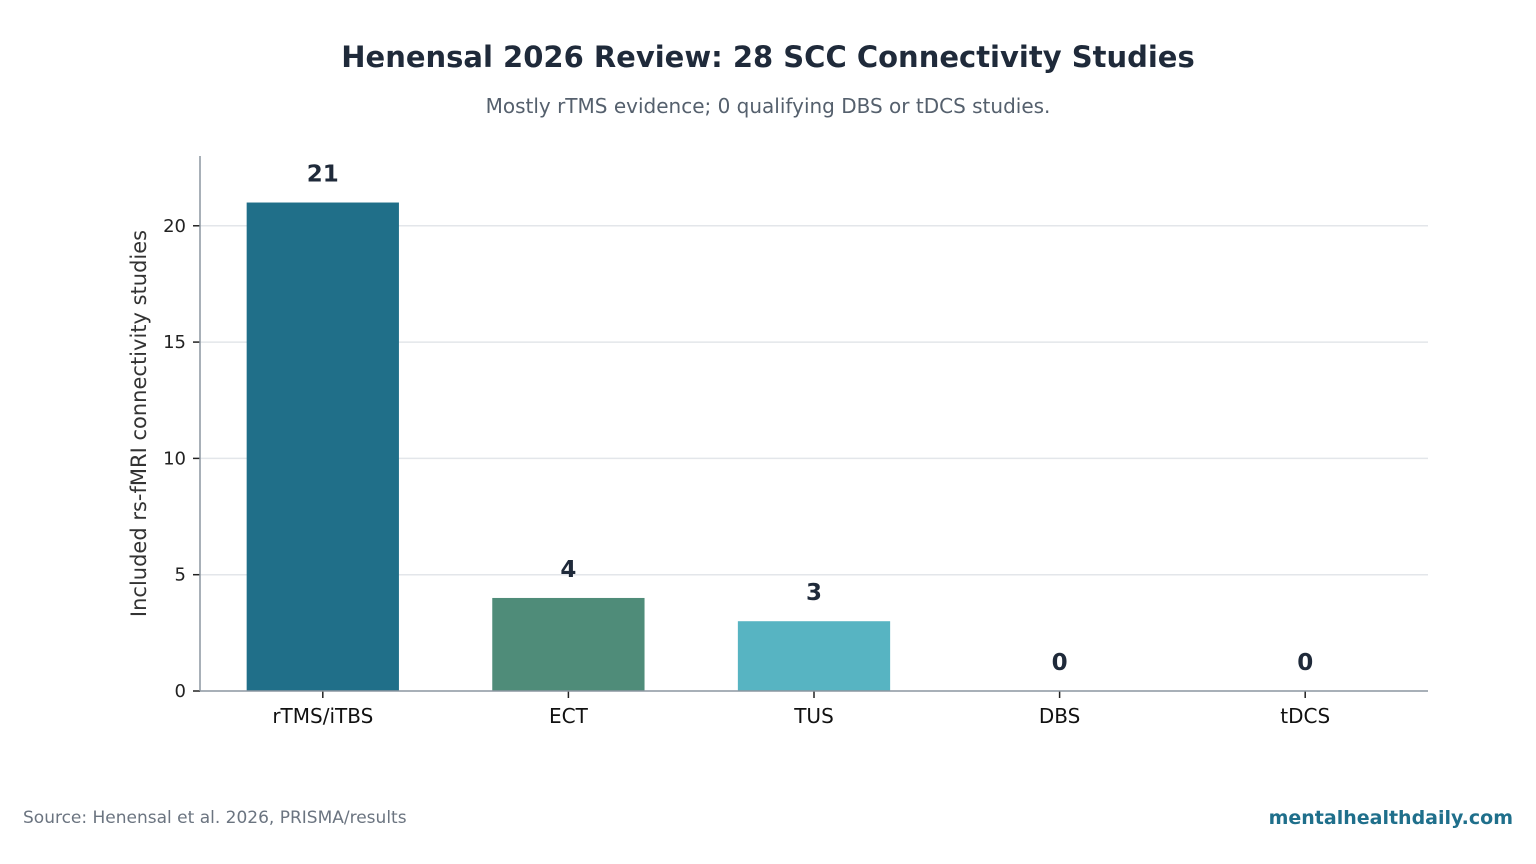 Image resolution: width=1536 pixels, height=864 pixels. I want to click on x-tick-label: rTMS/iTBS, so click(322, 716).